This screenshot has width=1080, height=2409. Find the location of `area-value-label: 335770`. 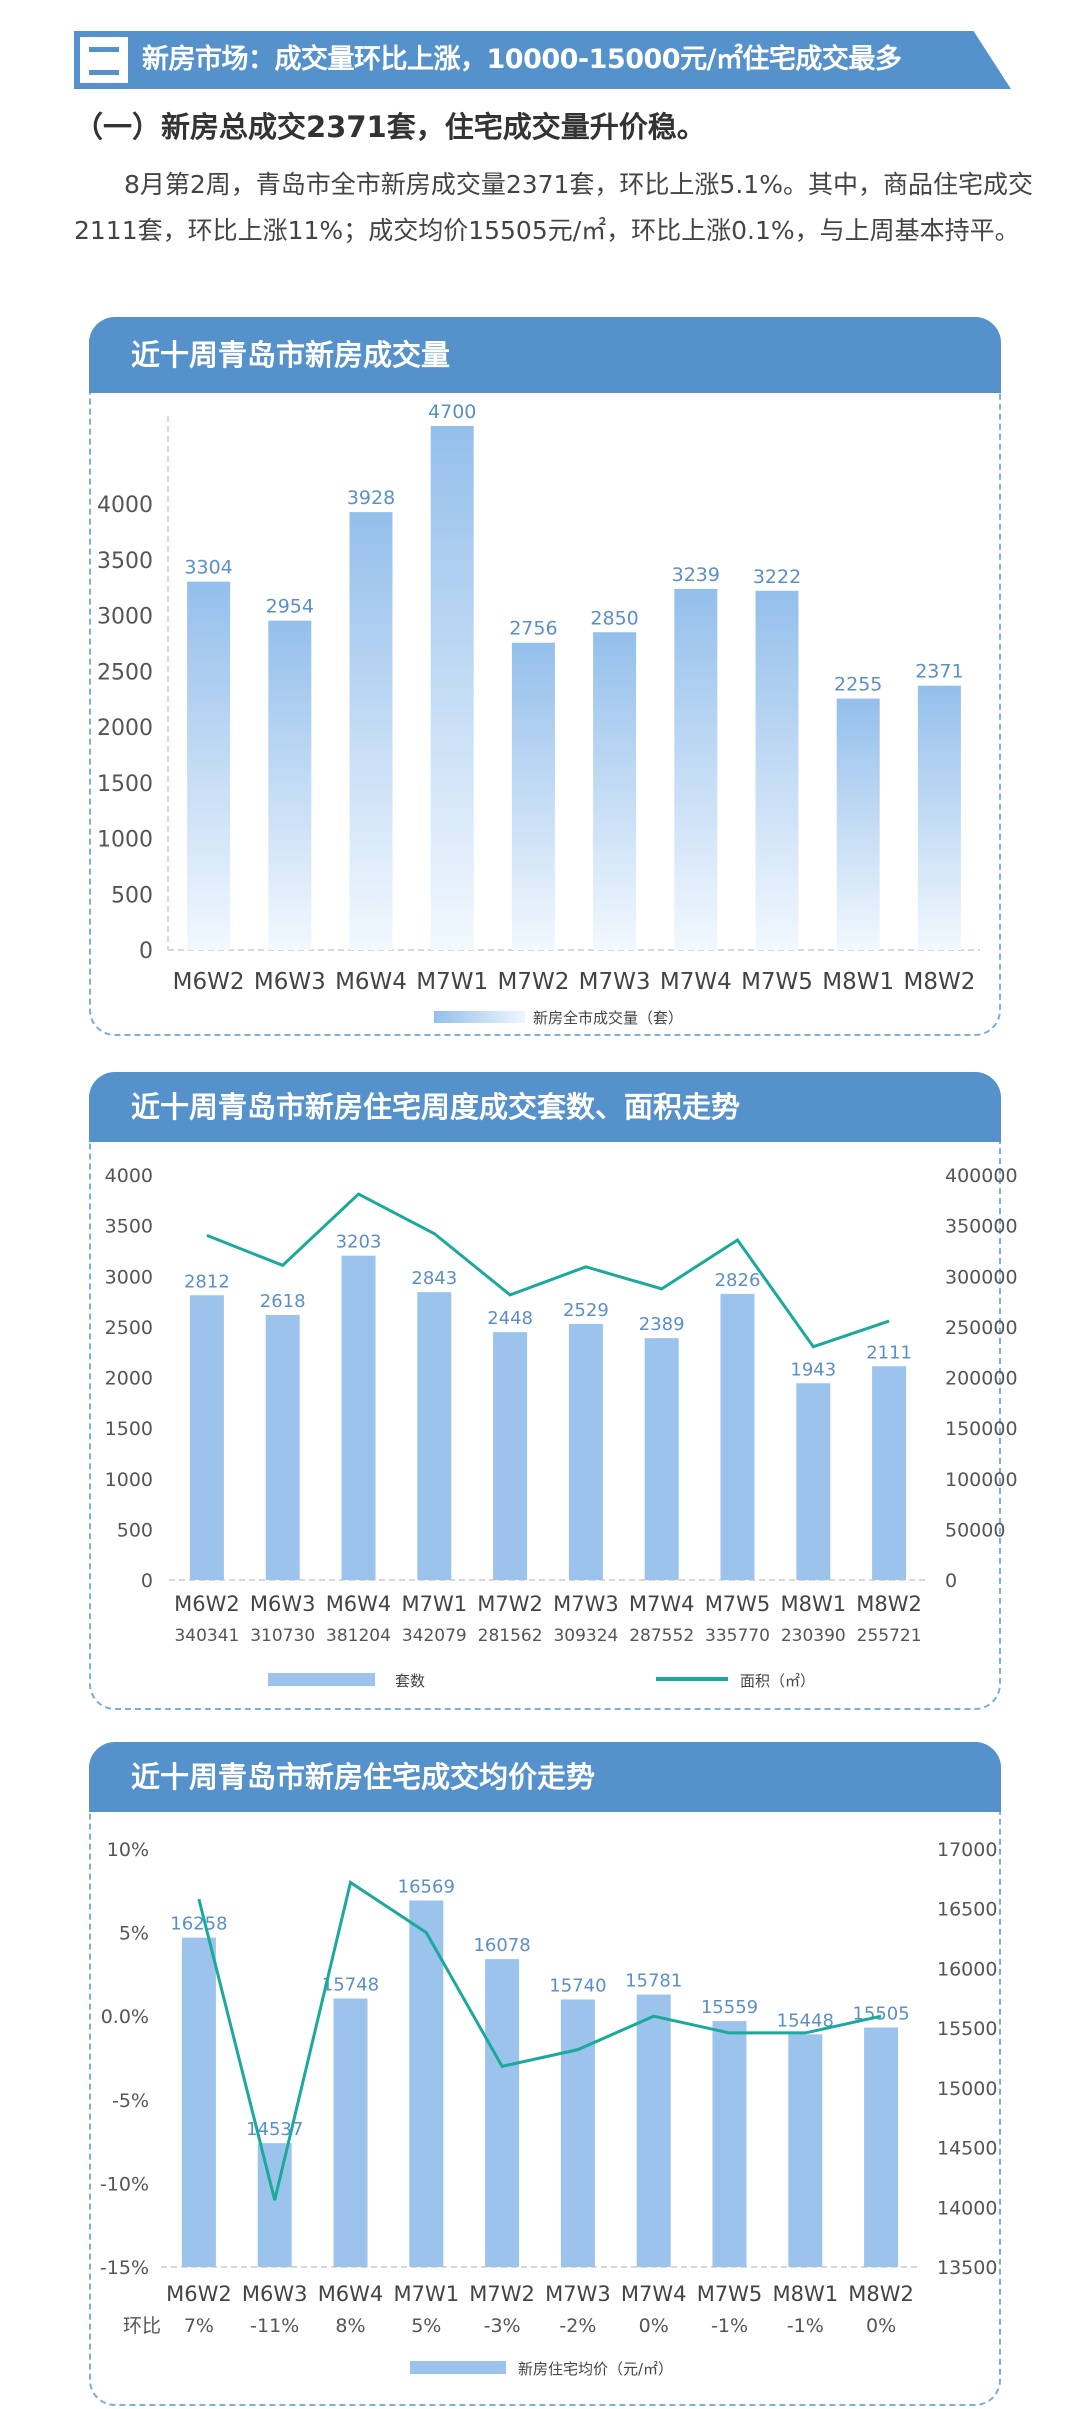

area-value-label: 335770 is located at coordinates (737, 1636).